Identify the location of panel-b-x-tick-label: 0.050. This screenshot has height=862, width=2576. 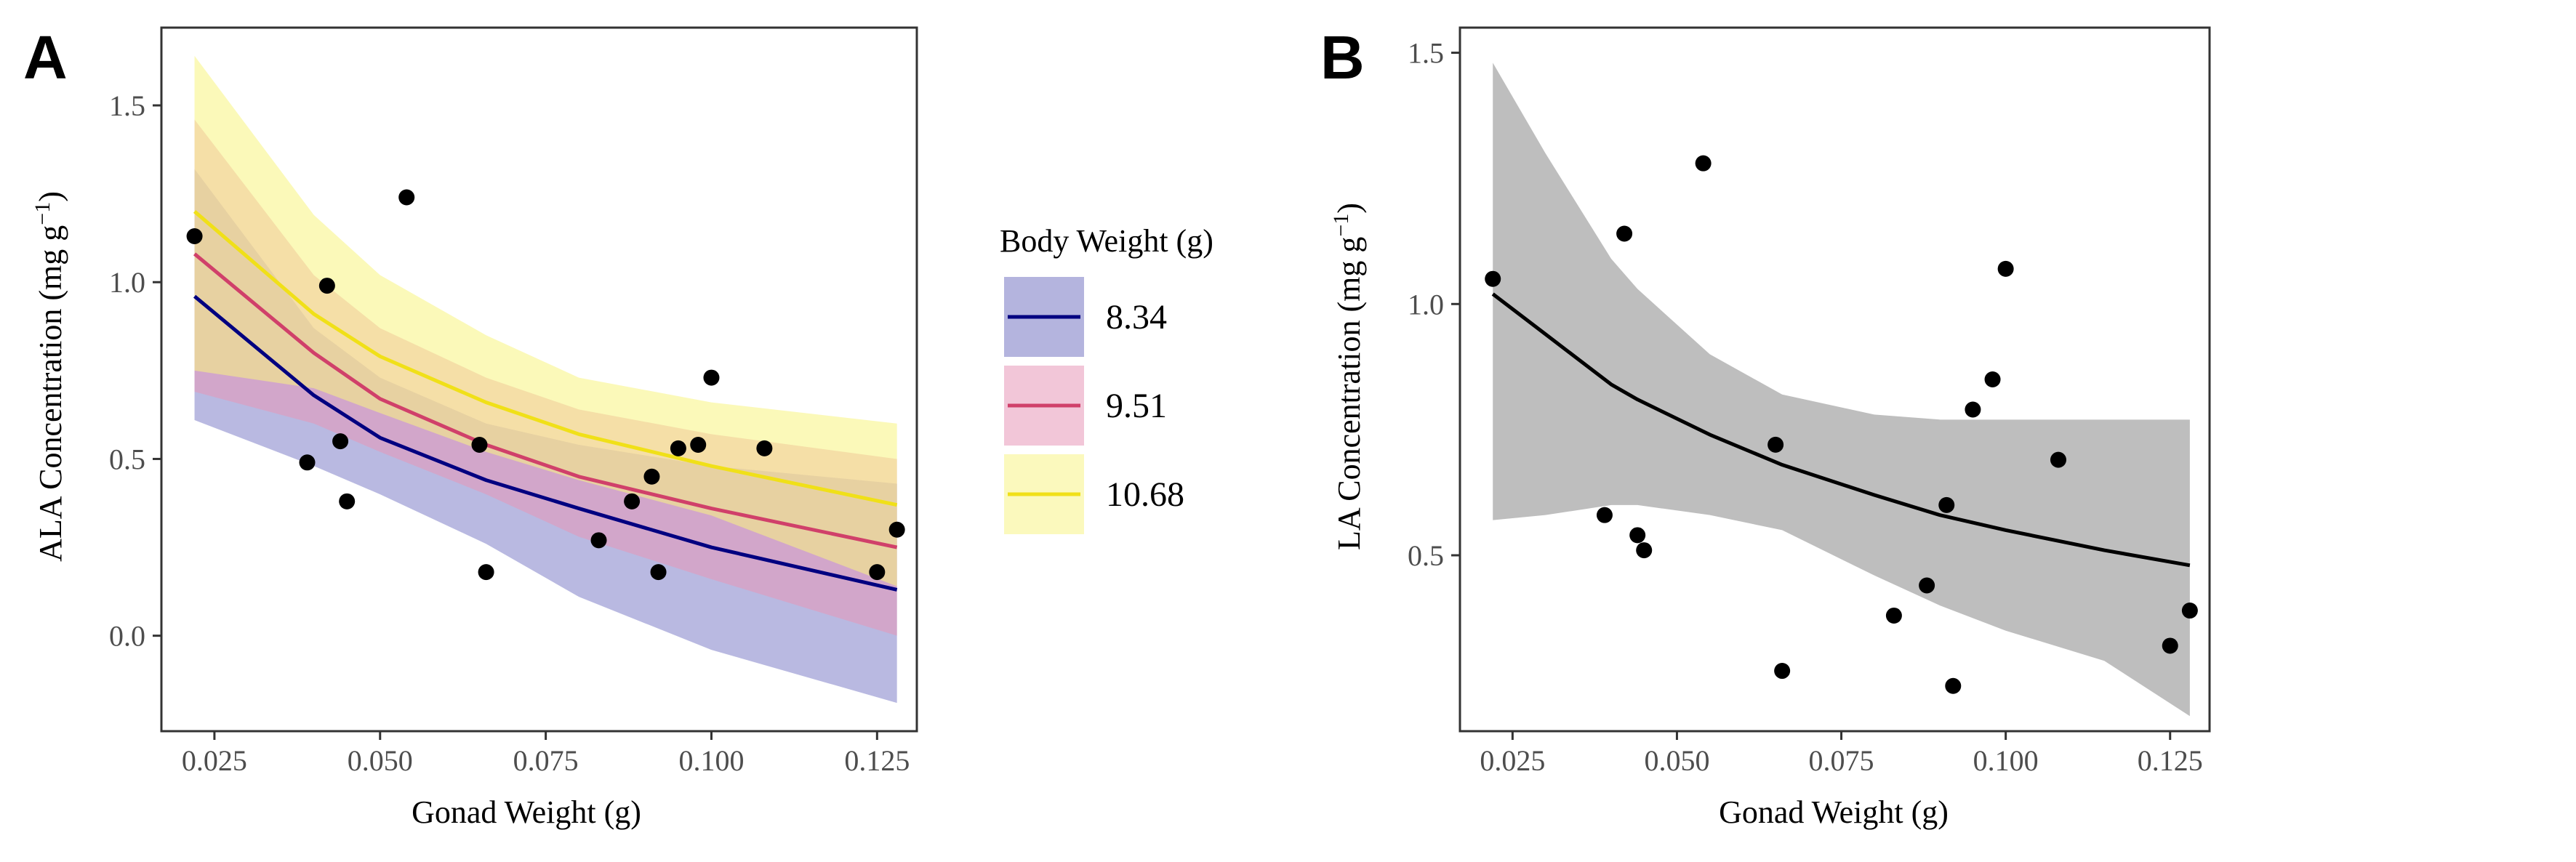
(1676, 760).